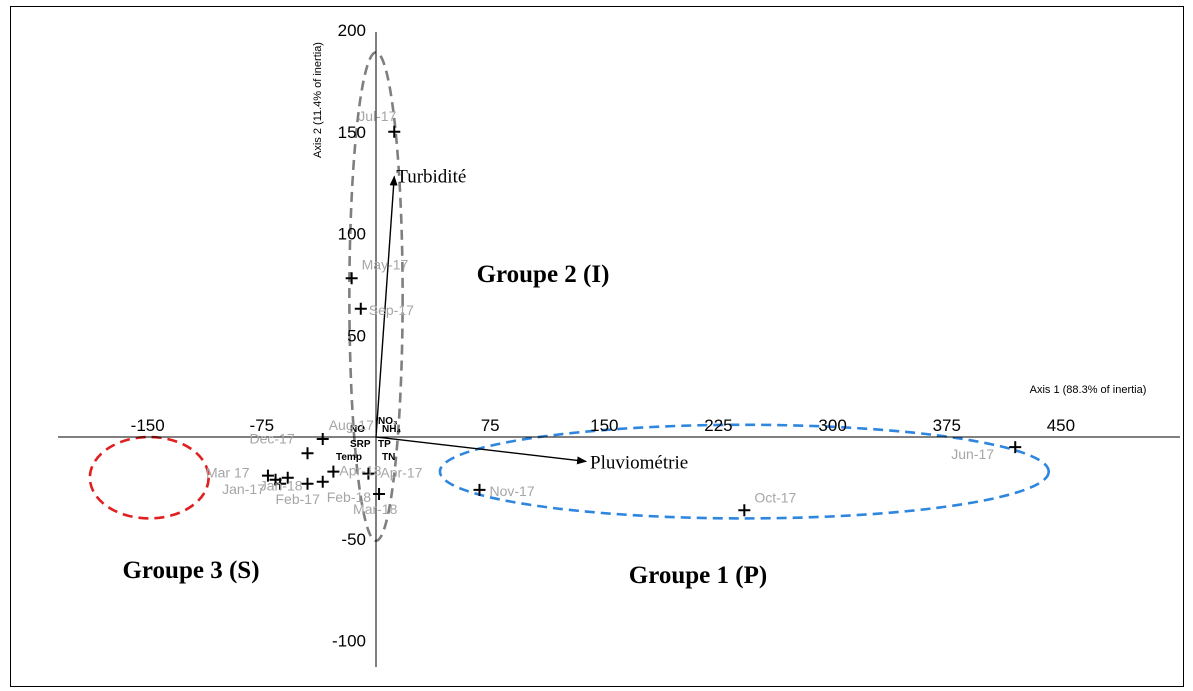  Describe the element at coordinates (262, 425) in the screenshot. I see `x-tick-label: -75` at that location.